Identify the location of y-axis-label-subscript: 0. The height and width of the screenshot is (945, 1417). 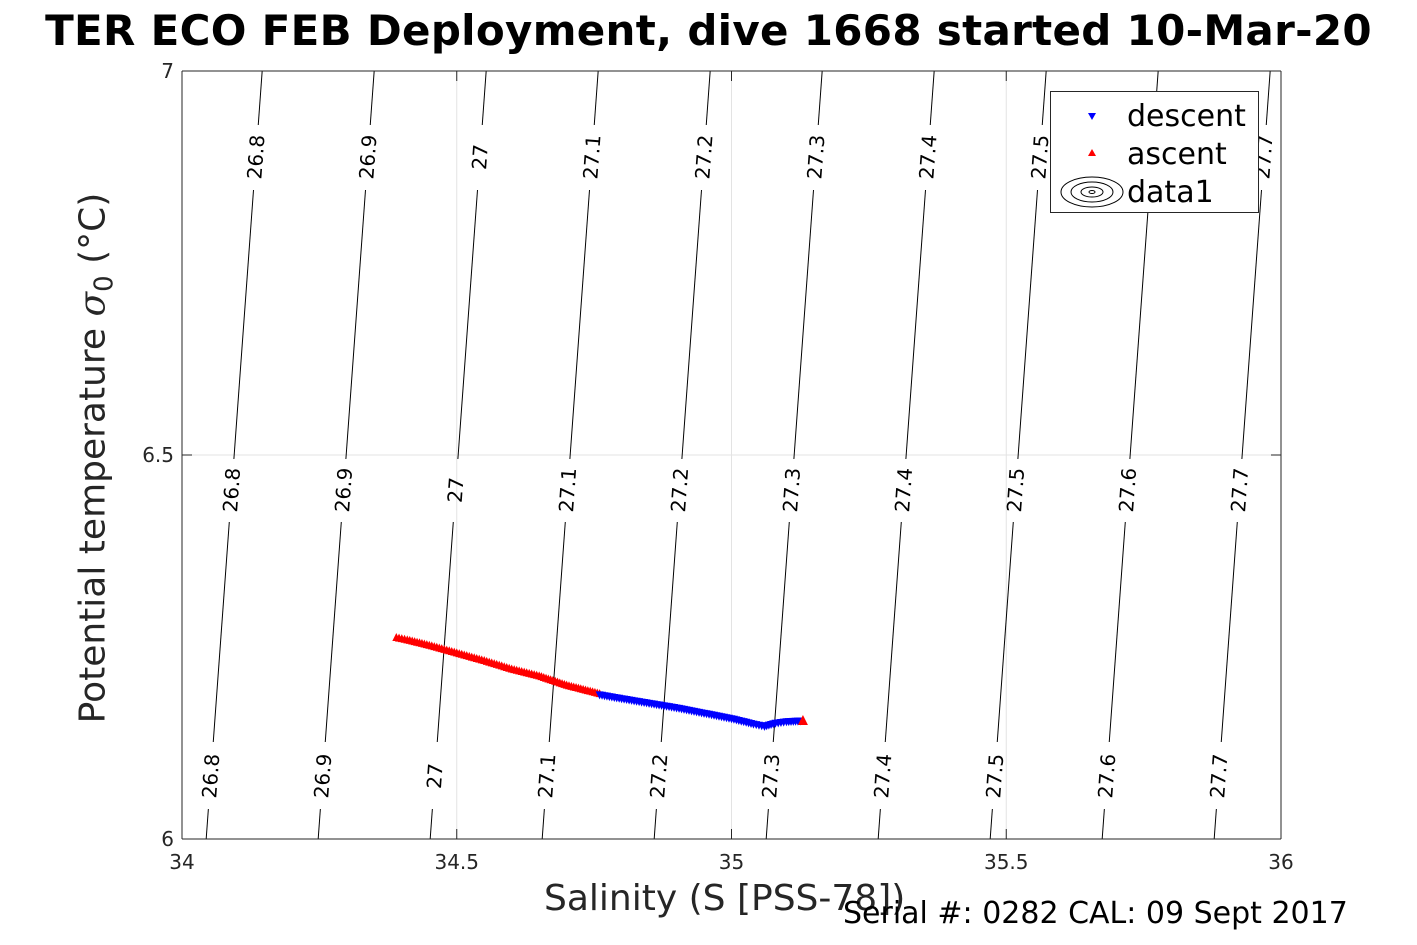
(104, 283).